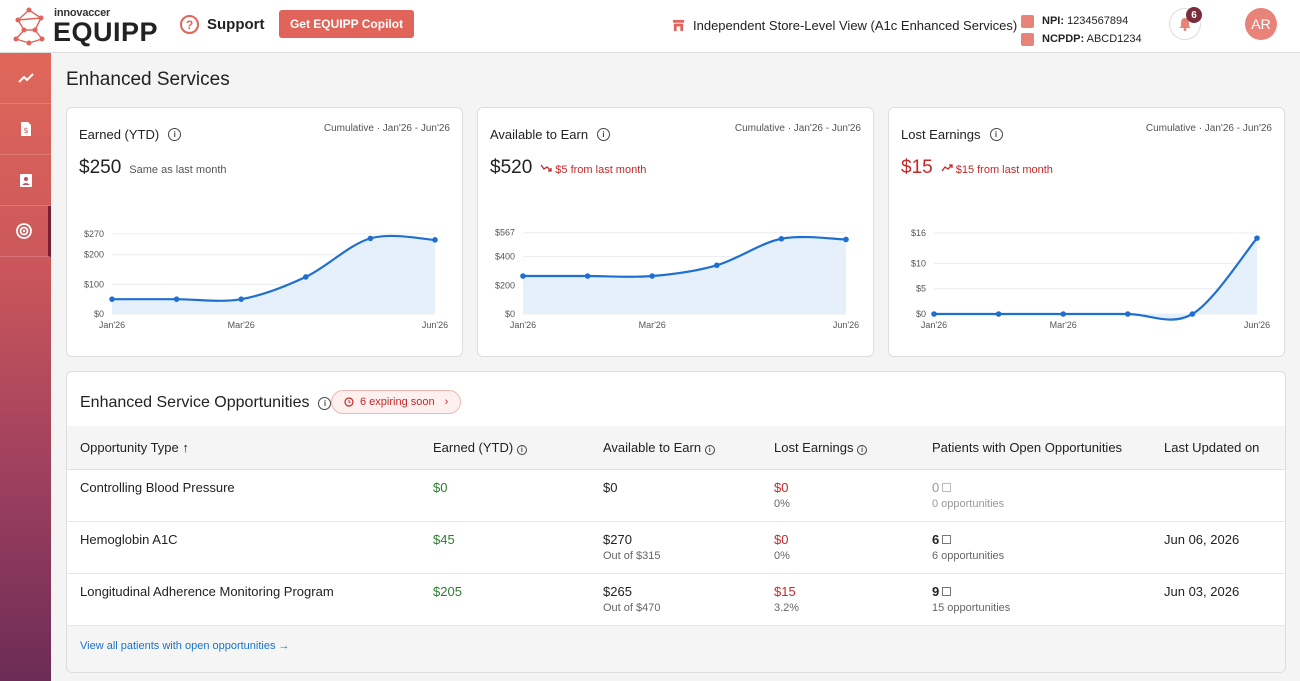 The width and height of the screenshot is (1300, 681). What do you see at coordinates (936, 539) in the screenshot?
I see `patients-count: 6` at bounding box center [936, 539].